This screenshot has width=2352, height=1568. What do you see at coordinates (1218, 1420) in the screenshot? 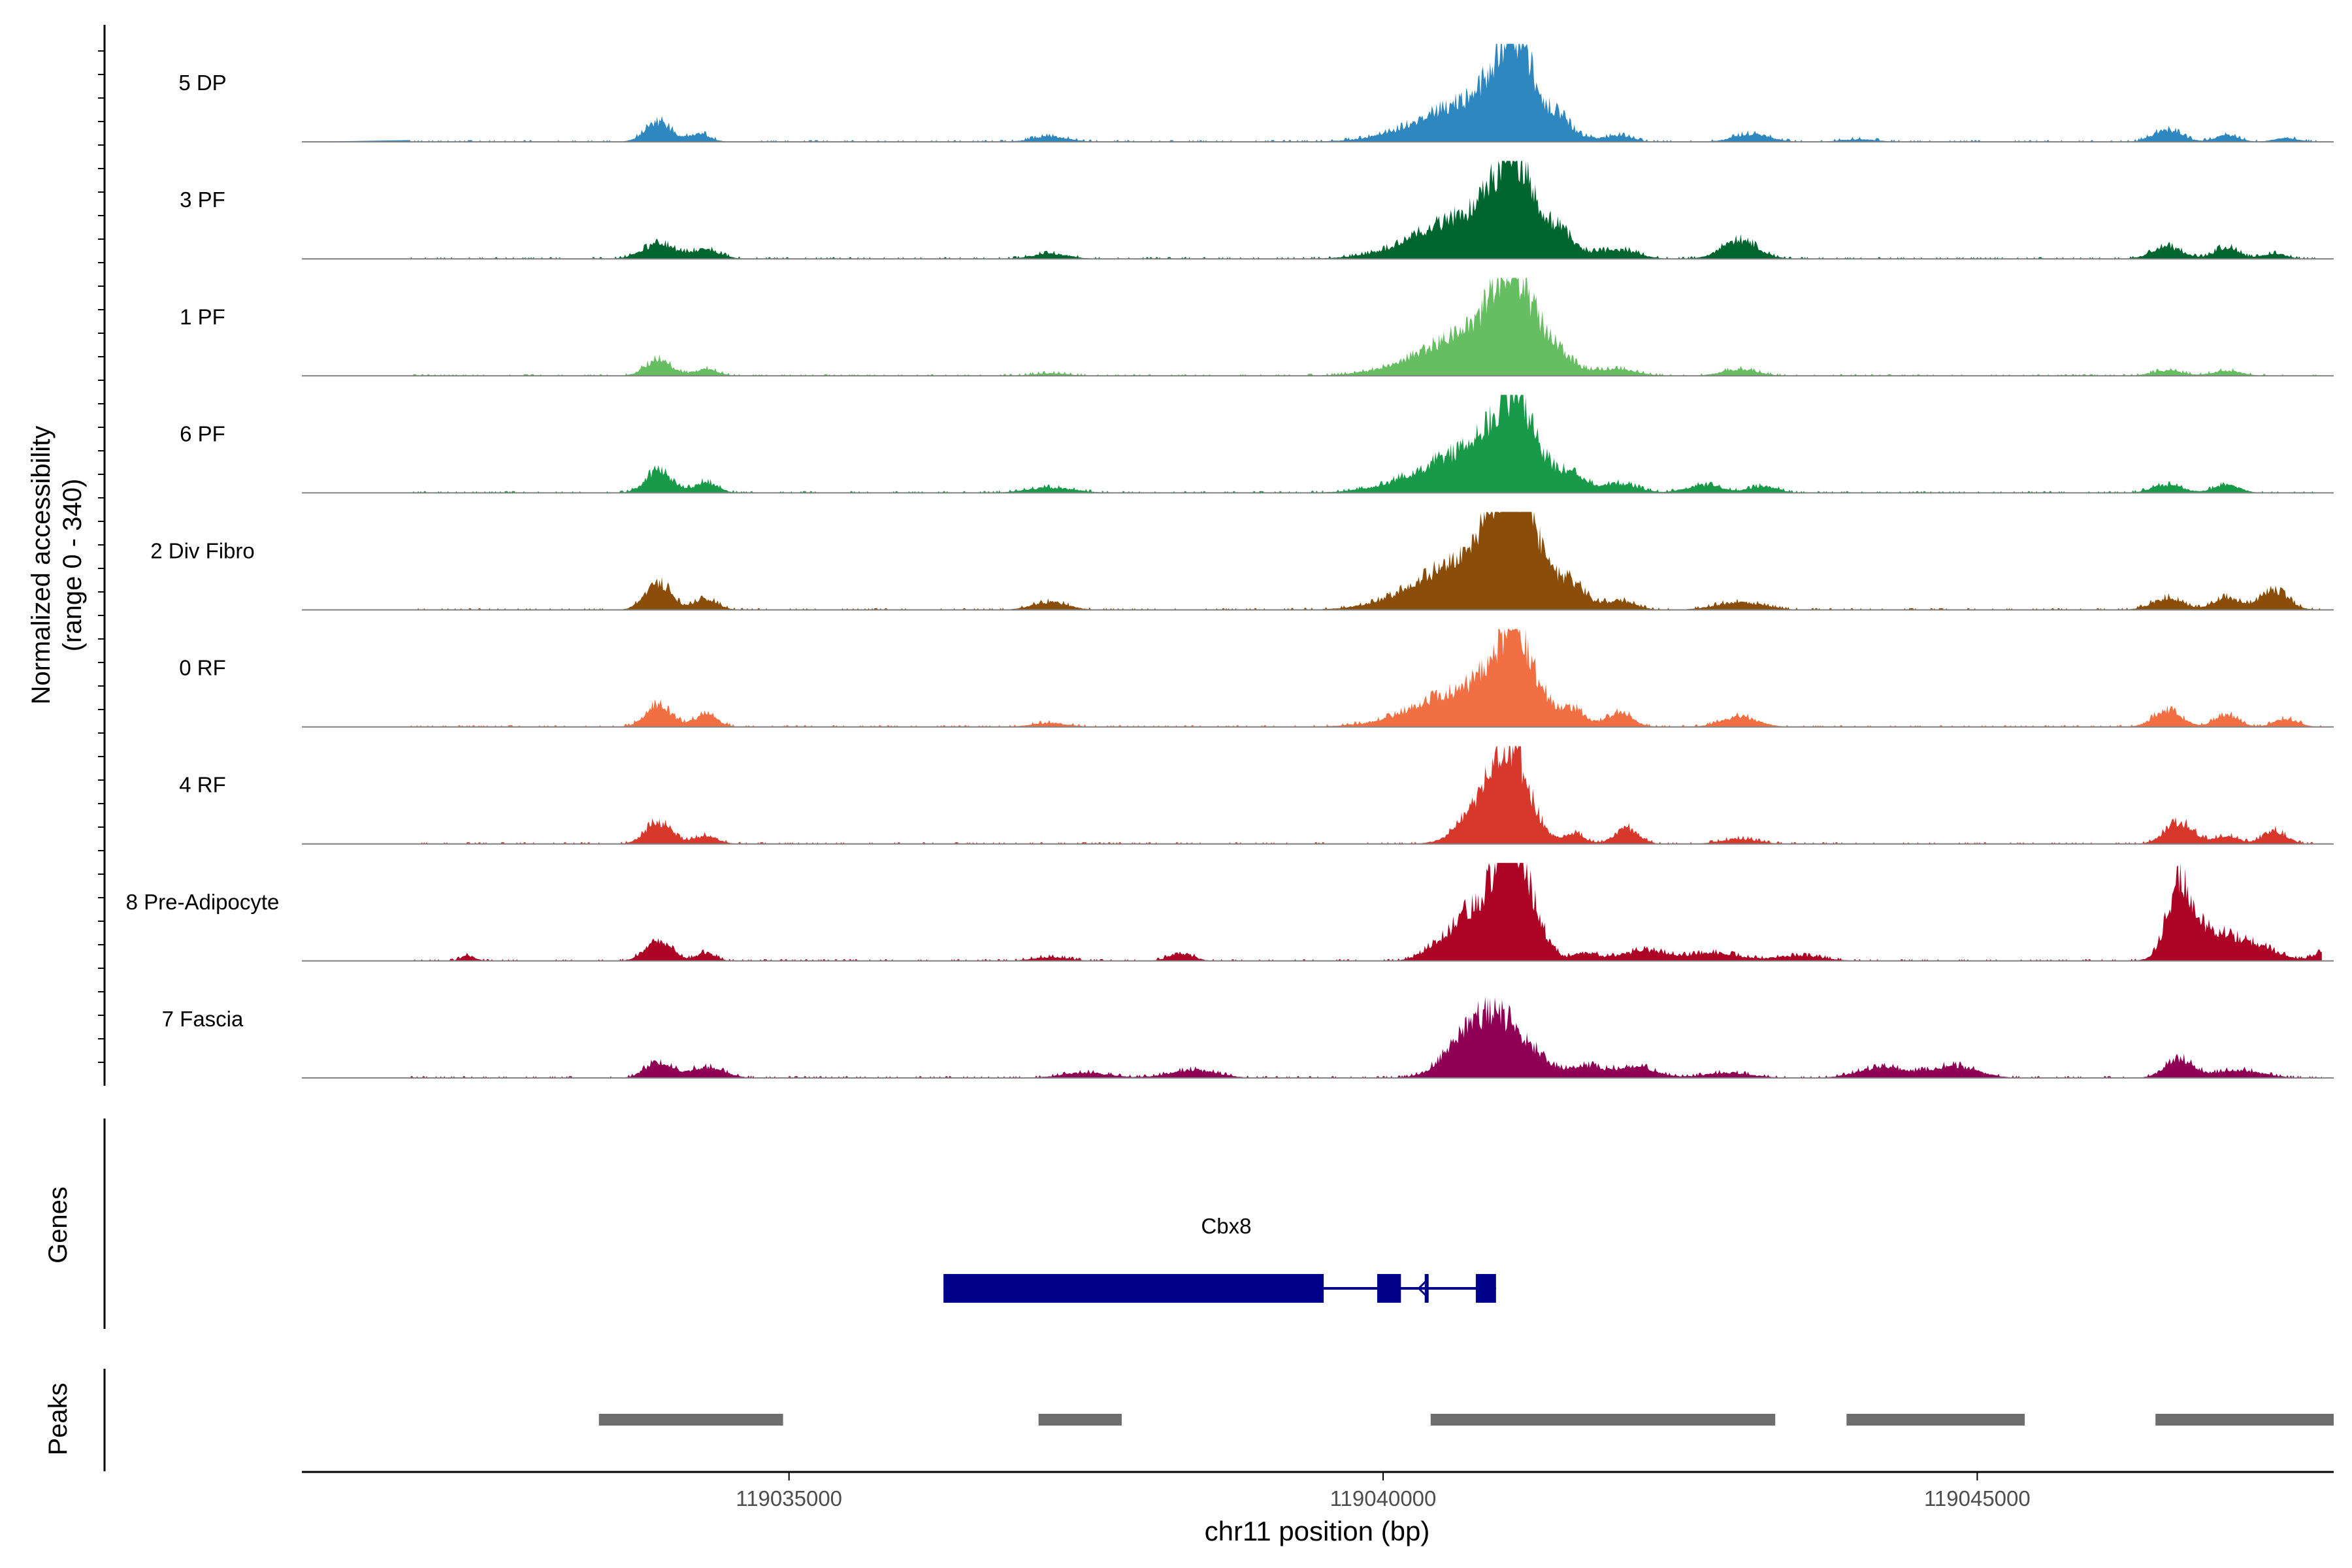
I see `peaks-track` at bounding box center [1218, 1420].